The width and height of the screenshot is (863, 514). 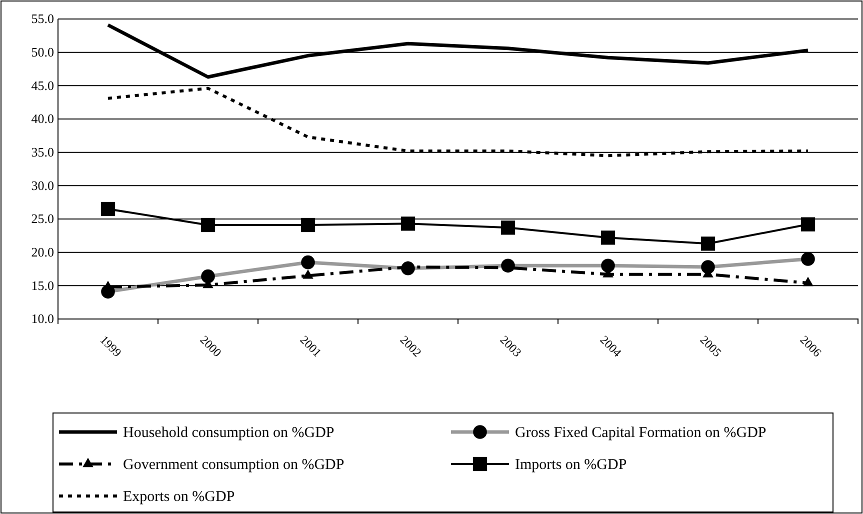 I want to click on y-tick-label: 45.0, so click(x=42, y=85).